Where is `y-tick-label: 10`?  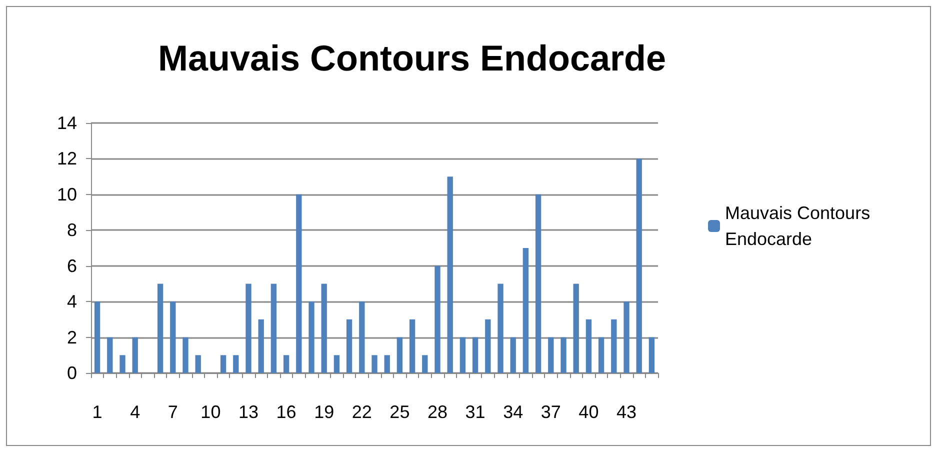
y-tick-label: 10 is located at coordinates (66, 194).